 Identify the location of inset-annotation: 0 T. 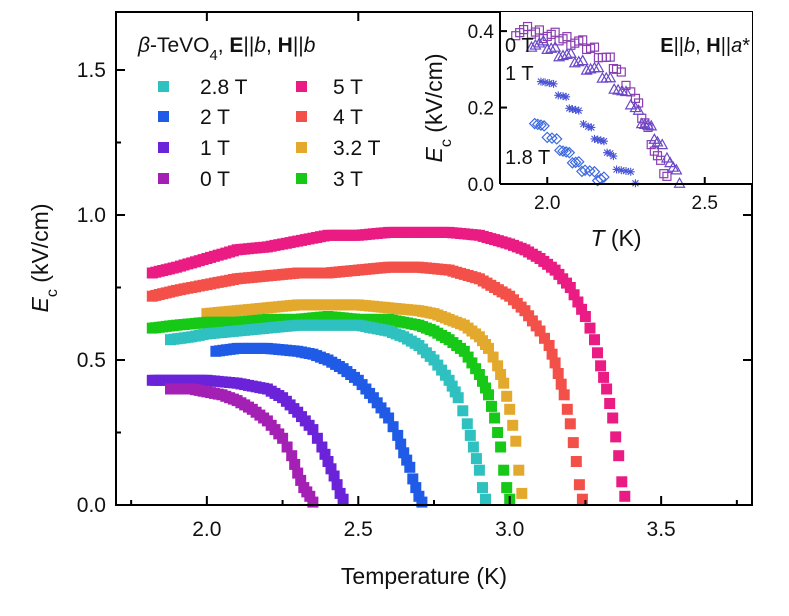
(519, 46).